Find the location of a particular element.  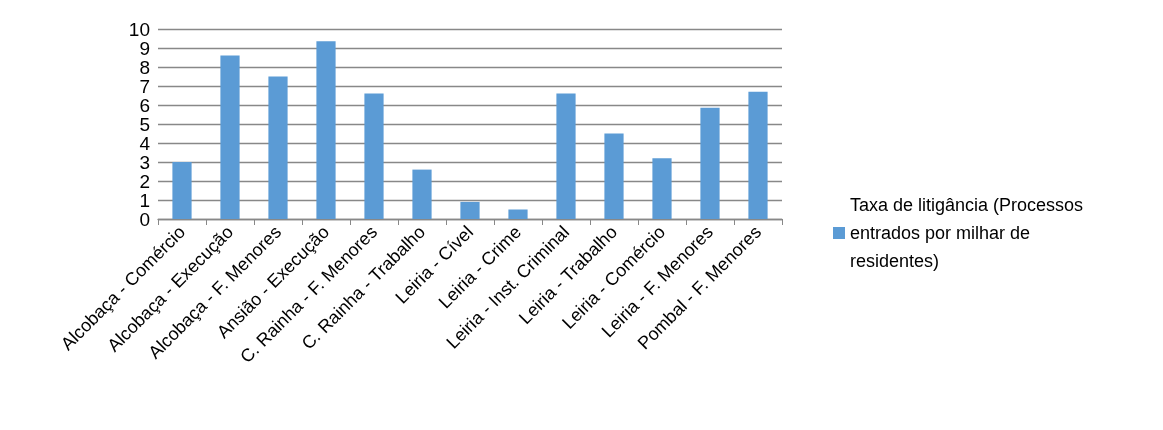

y-tick-label: 10 is located at coordinates (139, 29).